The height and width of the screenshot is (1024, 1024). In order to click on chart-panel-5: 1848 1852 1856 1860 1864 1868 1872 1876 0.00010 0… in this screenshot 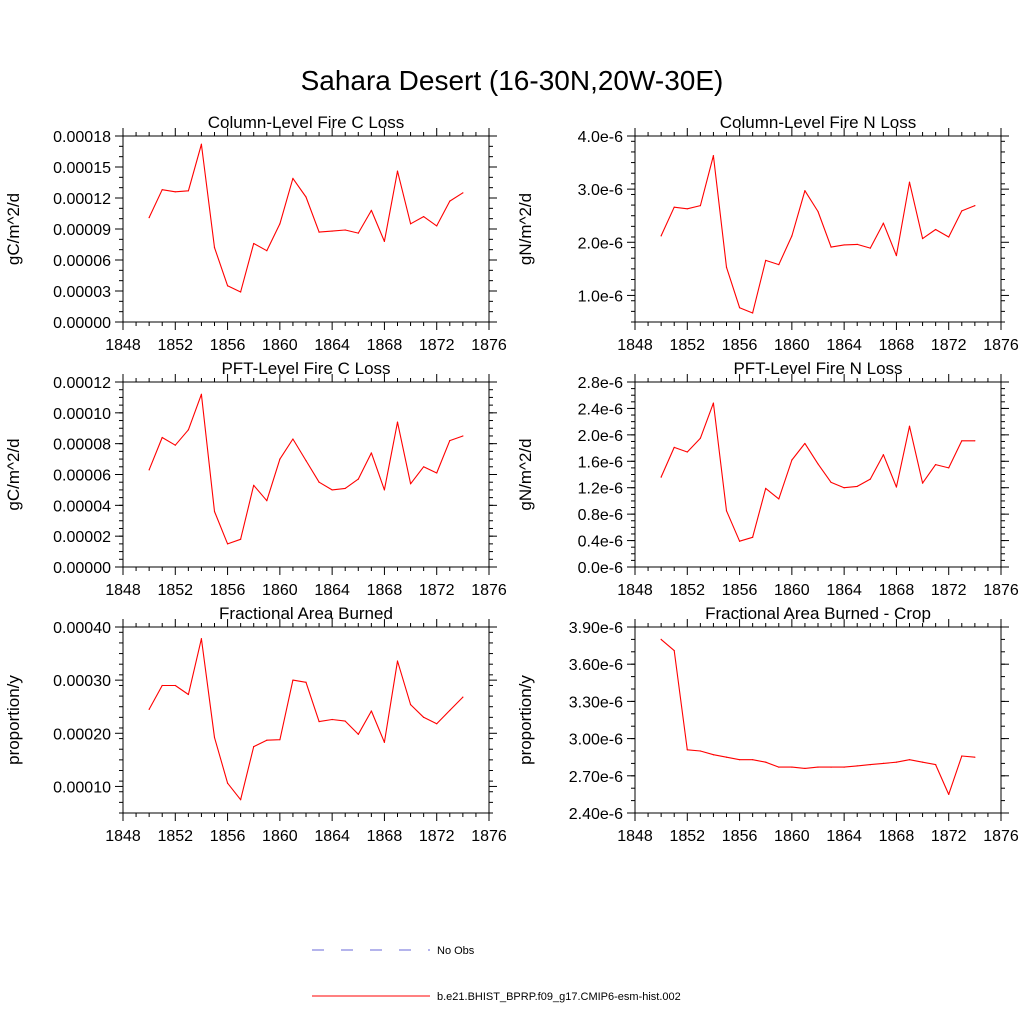, I will do `click(255, 724)`.